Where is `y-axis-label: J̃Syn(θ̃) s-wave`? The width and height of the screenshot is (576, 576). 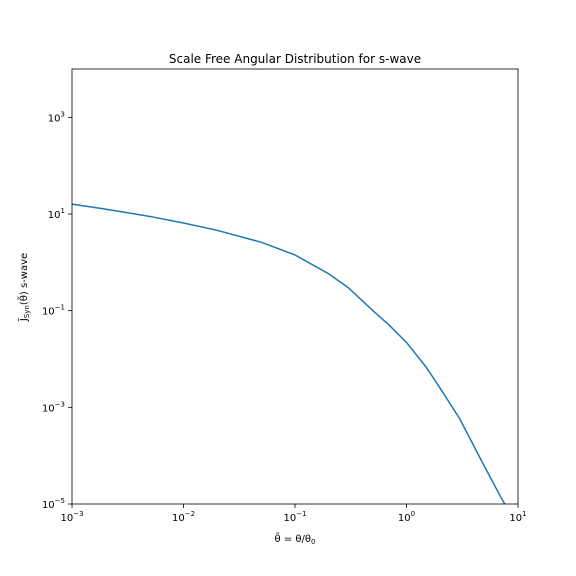 y-axis-label: J̃Syn(θ̃) s-wave is located at coordinates (23, 287).